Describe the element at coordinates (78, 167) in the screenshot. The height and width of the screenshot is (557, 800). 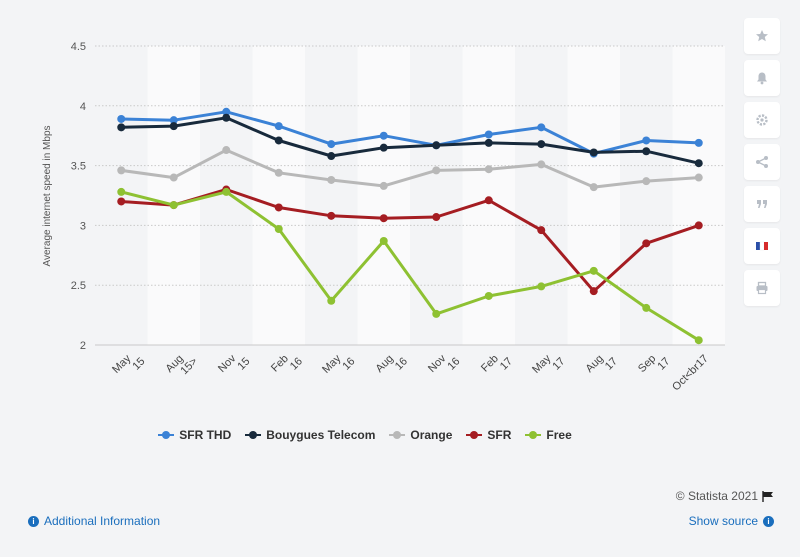
I see `y-tick-label: 3.5` at that location.